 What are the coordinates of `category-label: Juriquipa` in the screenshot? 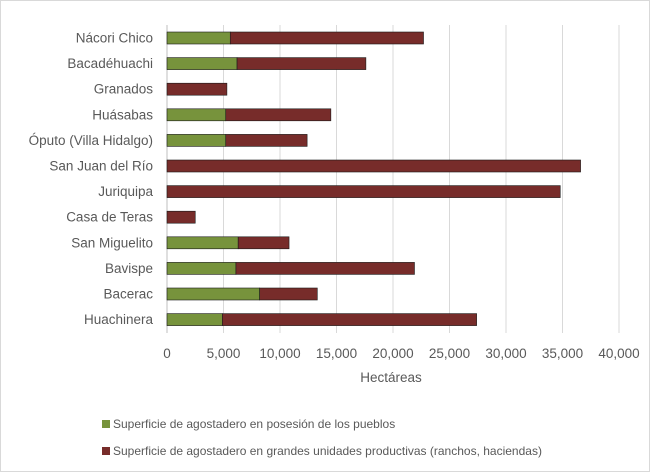 It's located at (125, 191).